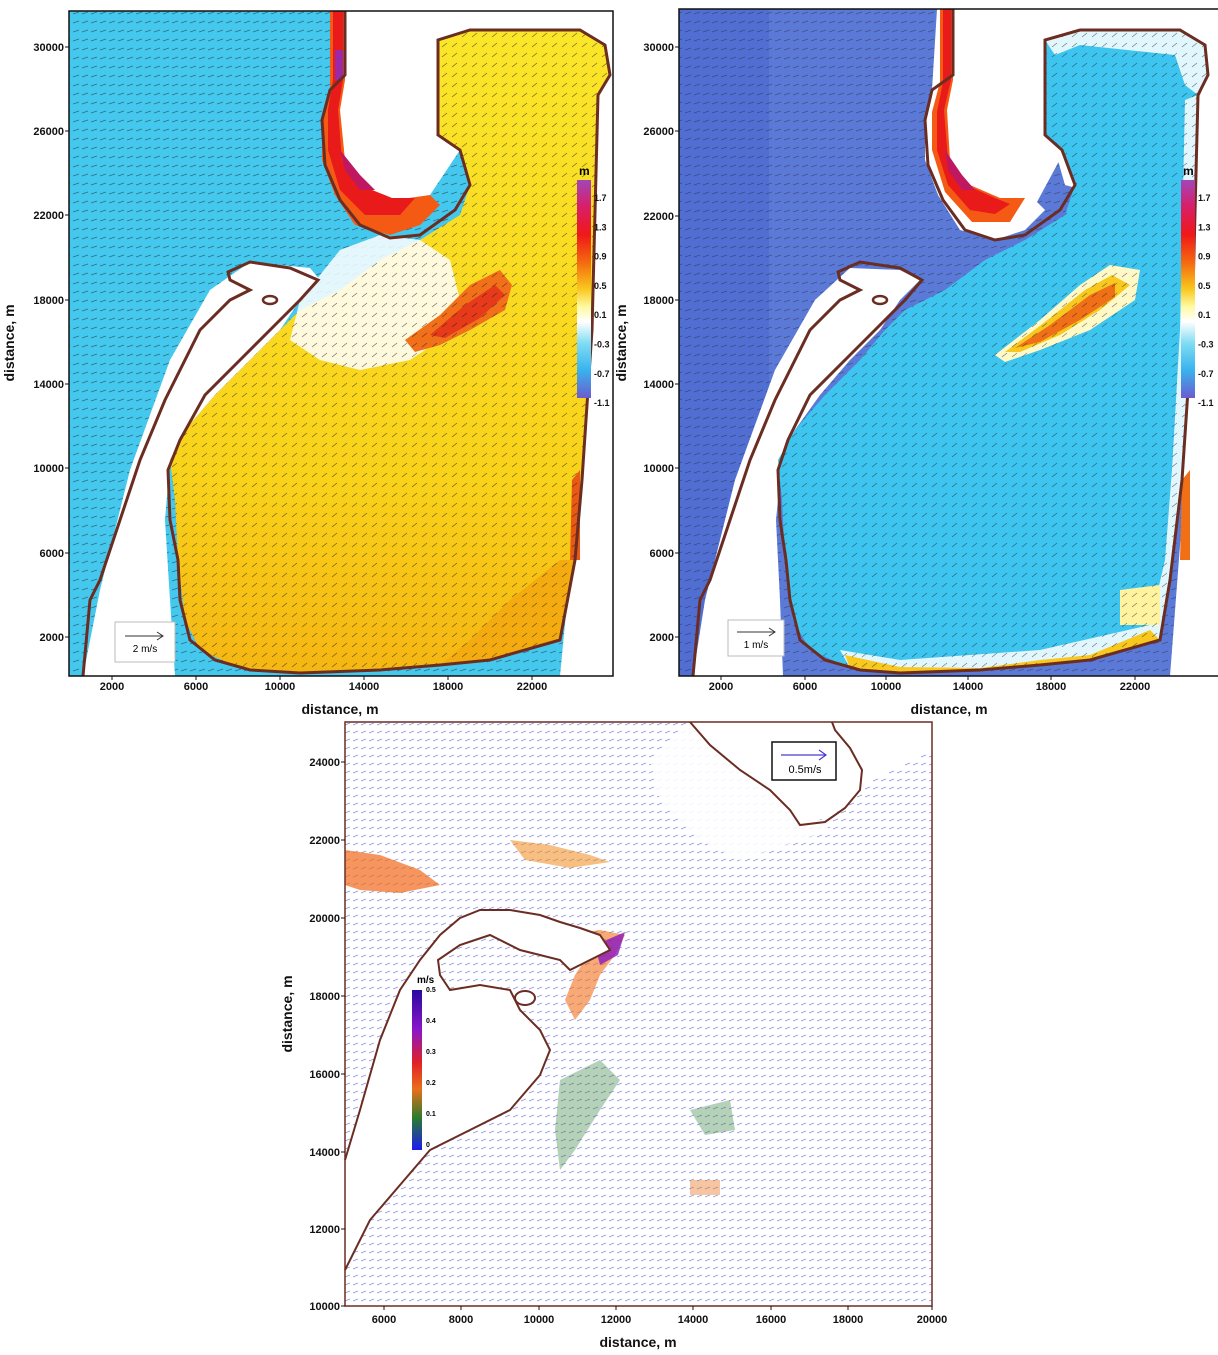  Describe the element at coordinates (51, 343) in the screenshot. I see `panel-1-y-ticks: 2000 6000 10000 14000 18000 22000 26000 30000` at that location.